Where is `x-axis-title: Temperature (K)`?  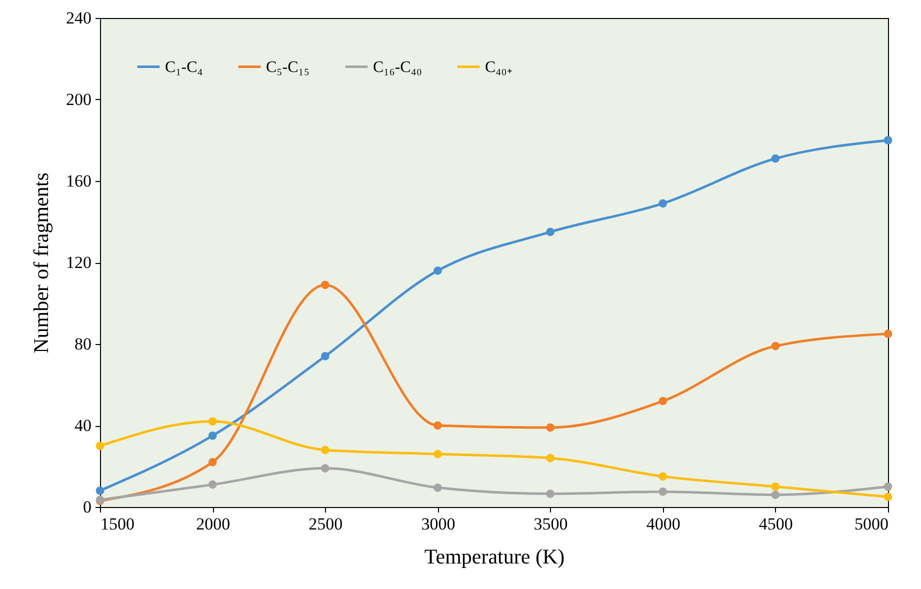
x-axis-title: Temperature (K) is located at coordinates (494, 556).